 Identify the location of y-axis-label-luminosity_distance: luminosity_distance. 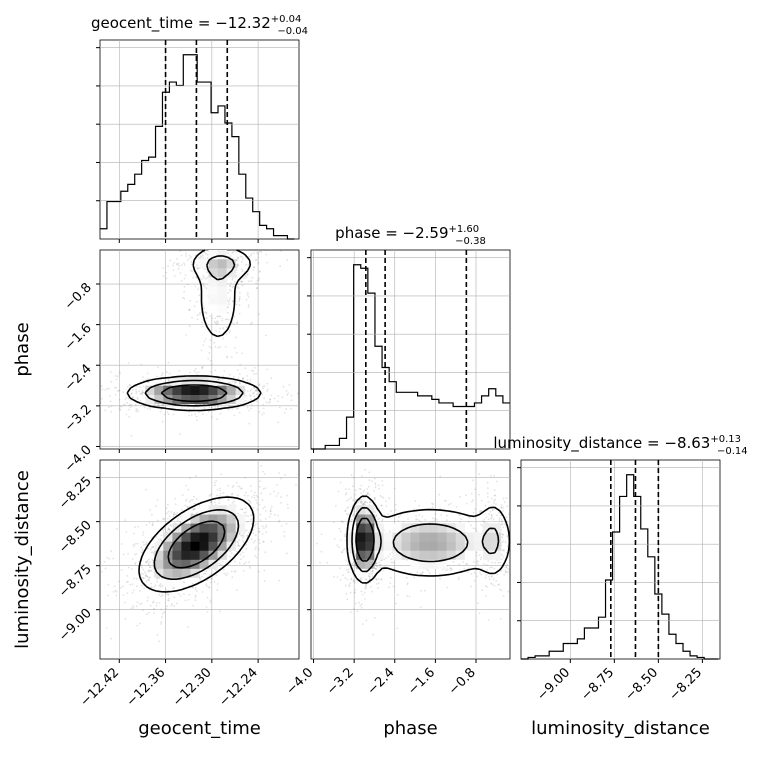
(22, 559).